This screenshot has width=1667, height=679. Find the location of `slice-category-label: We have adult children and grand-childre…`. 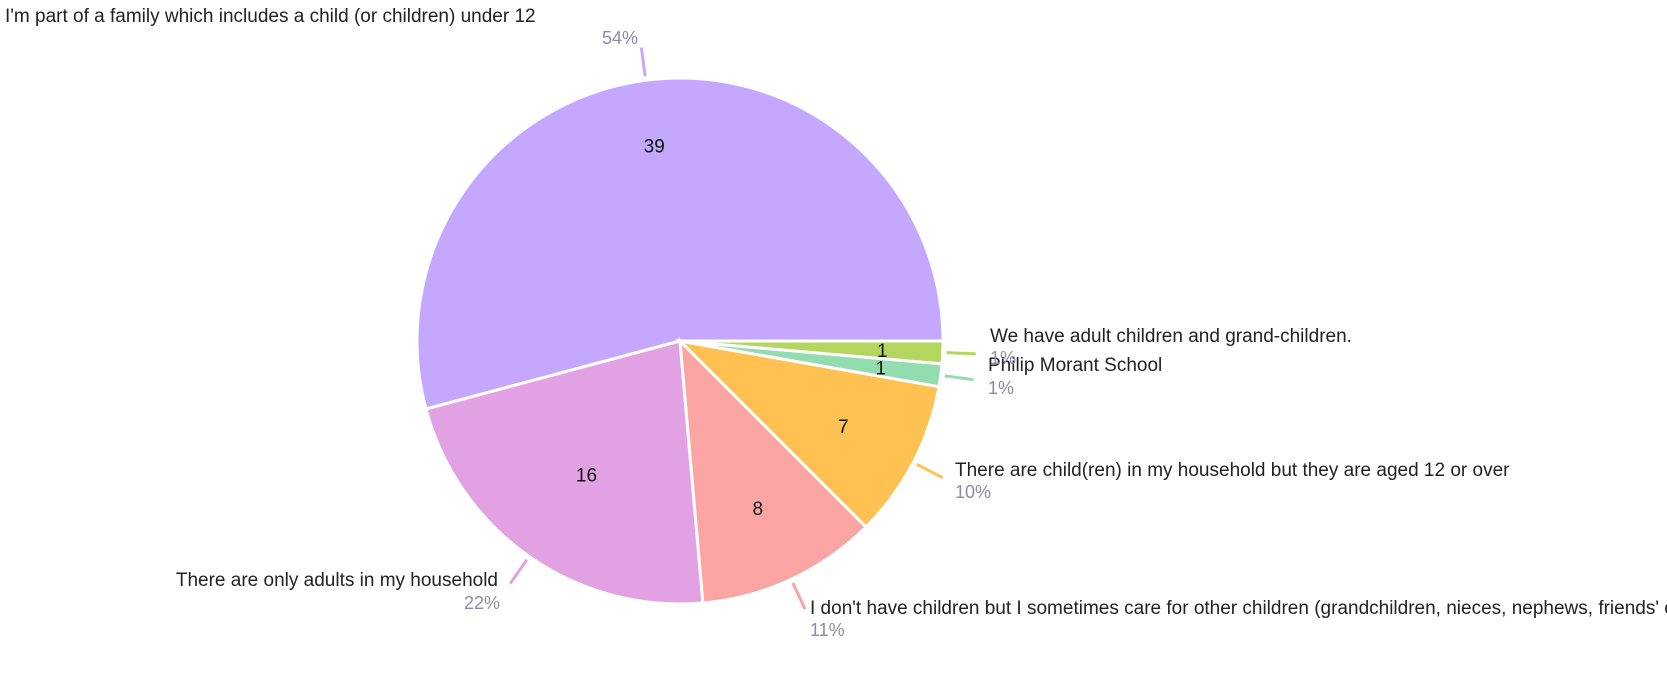

slice-category-label: We have adult children and grand-childre… is located at coordinates (1171, 336).